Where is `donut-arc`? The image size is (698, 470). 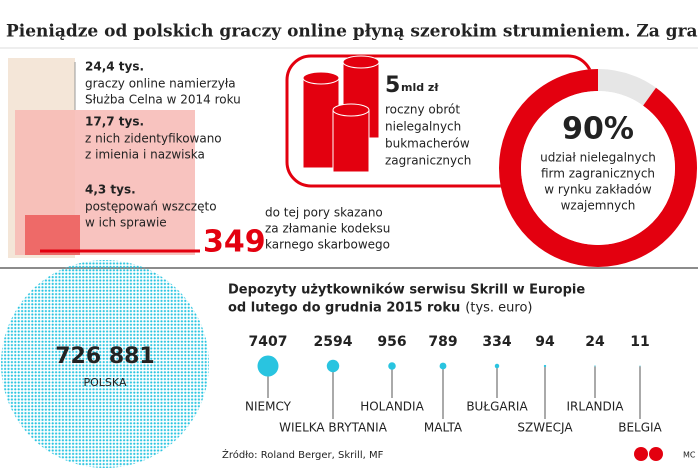 donut-arc is located at coordinates (598, 168).